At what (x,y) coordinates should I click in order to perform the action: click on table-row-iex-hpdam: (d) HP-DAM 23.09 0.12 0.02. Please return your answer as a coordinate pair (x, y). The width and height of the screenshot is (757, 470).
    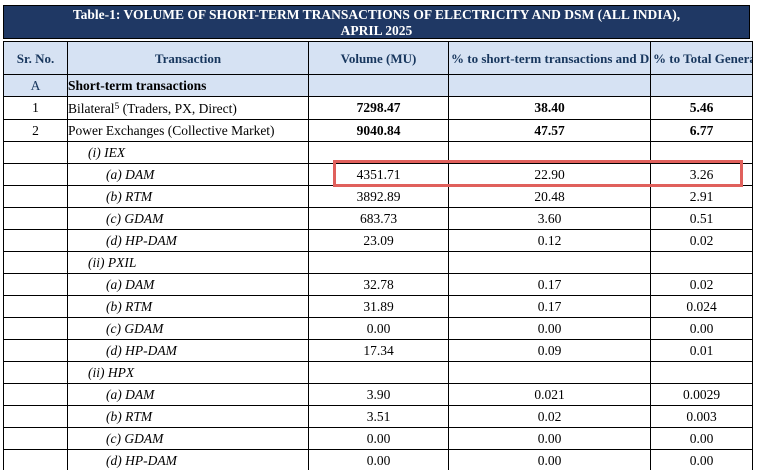
    Looking at the image, I should click on (378, 240).